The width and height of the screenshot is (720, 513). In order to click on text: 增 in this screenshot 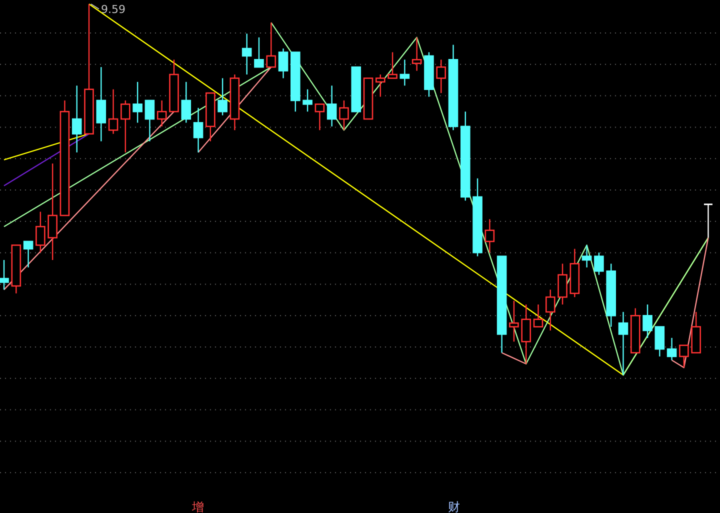, I will do `click(197, 506)`.